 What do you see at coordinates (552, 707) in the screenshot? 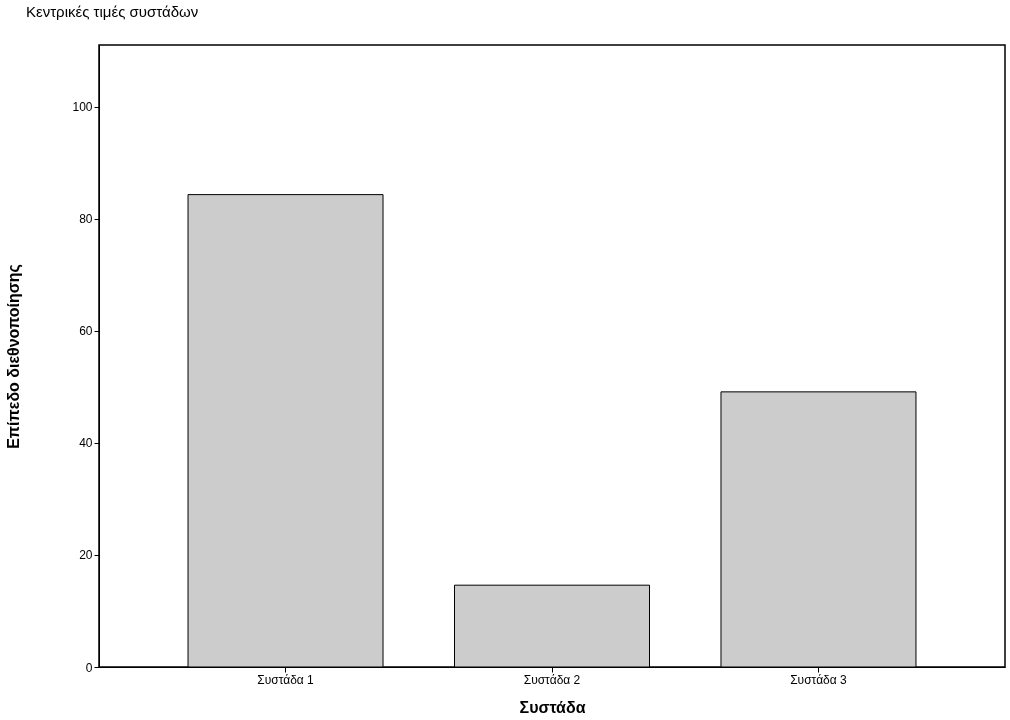
I see `x-axis-title: Συστάδα` at bounding box center [552, 707].